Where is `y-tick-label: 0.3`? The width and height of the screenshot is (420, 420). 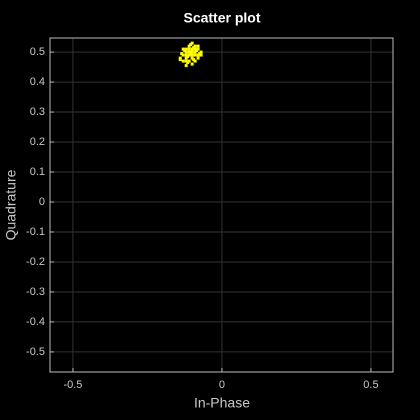
y-tick-label: 0.3 is located at coordinates (37, 112).